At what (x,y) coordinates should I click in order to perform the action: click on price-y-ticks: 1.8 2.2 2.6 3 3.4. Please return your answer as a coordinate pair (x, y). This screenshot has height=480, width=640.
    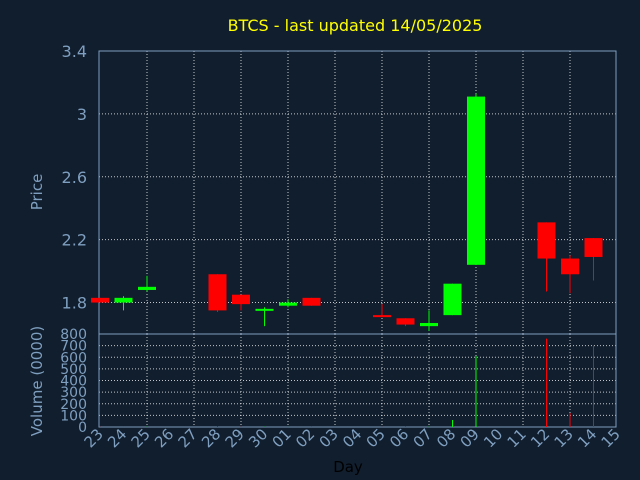
    Looking at the image, I should click on (74, 177).